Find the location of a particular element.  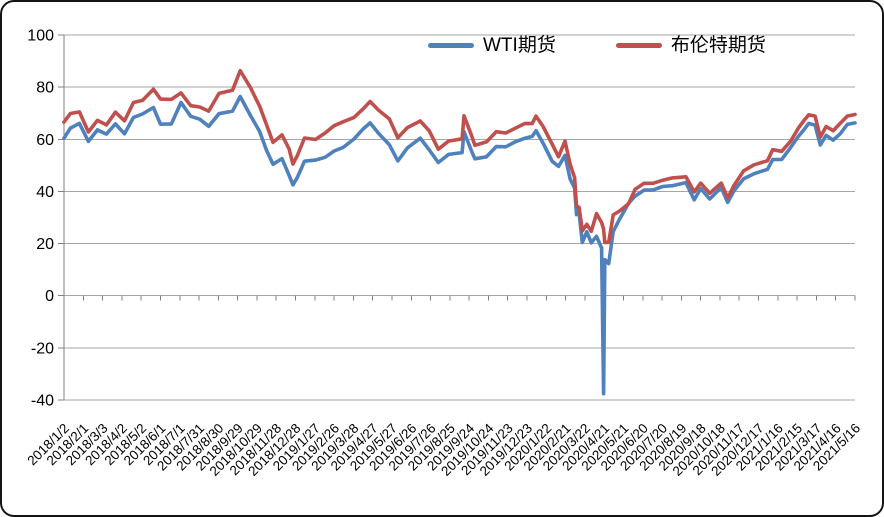

y-axis is located at coordinates (61, 217).